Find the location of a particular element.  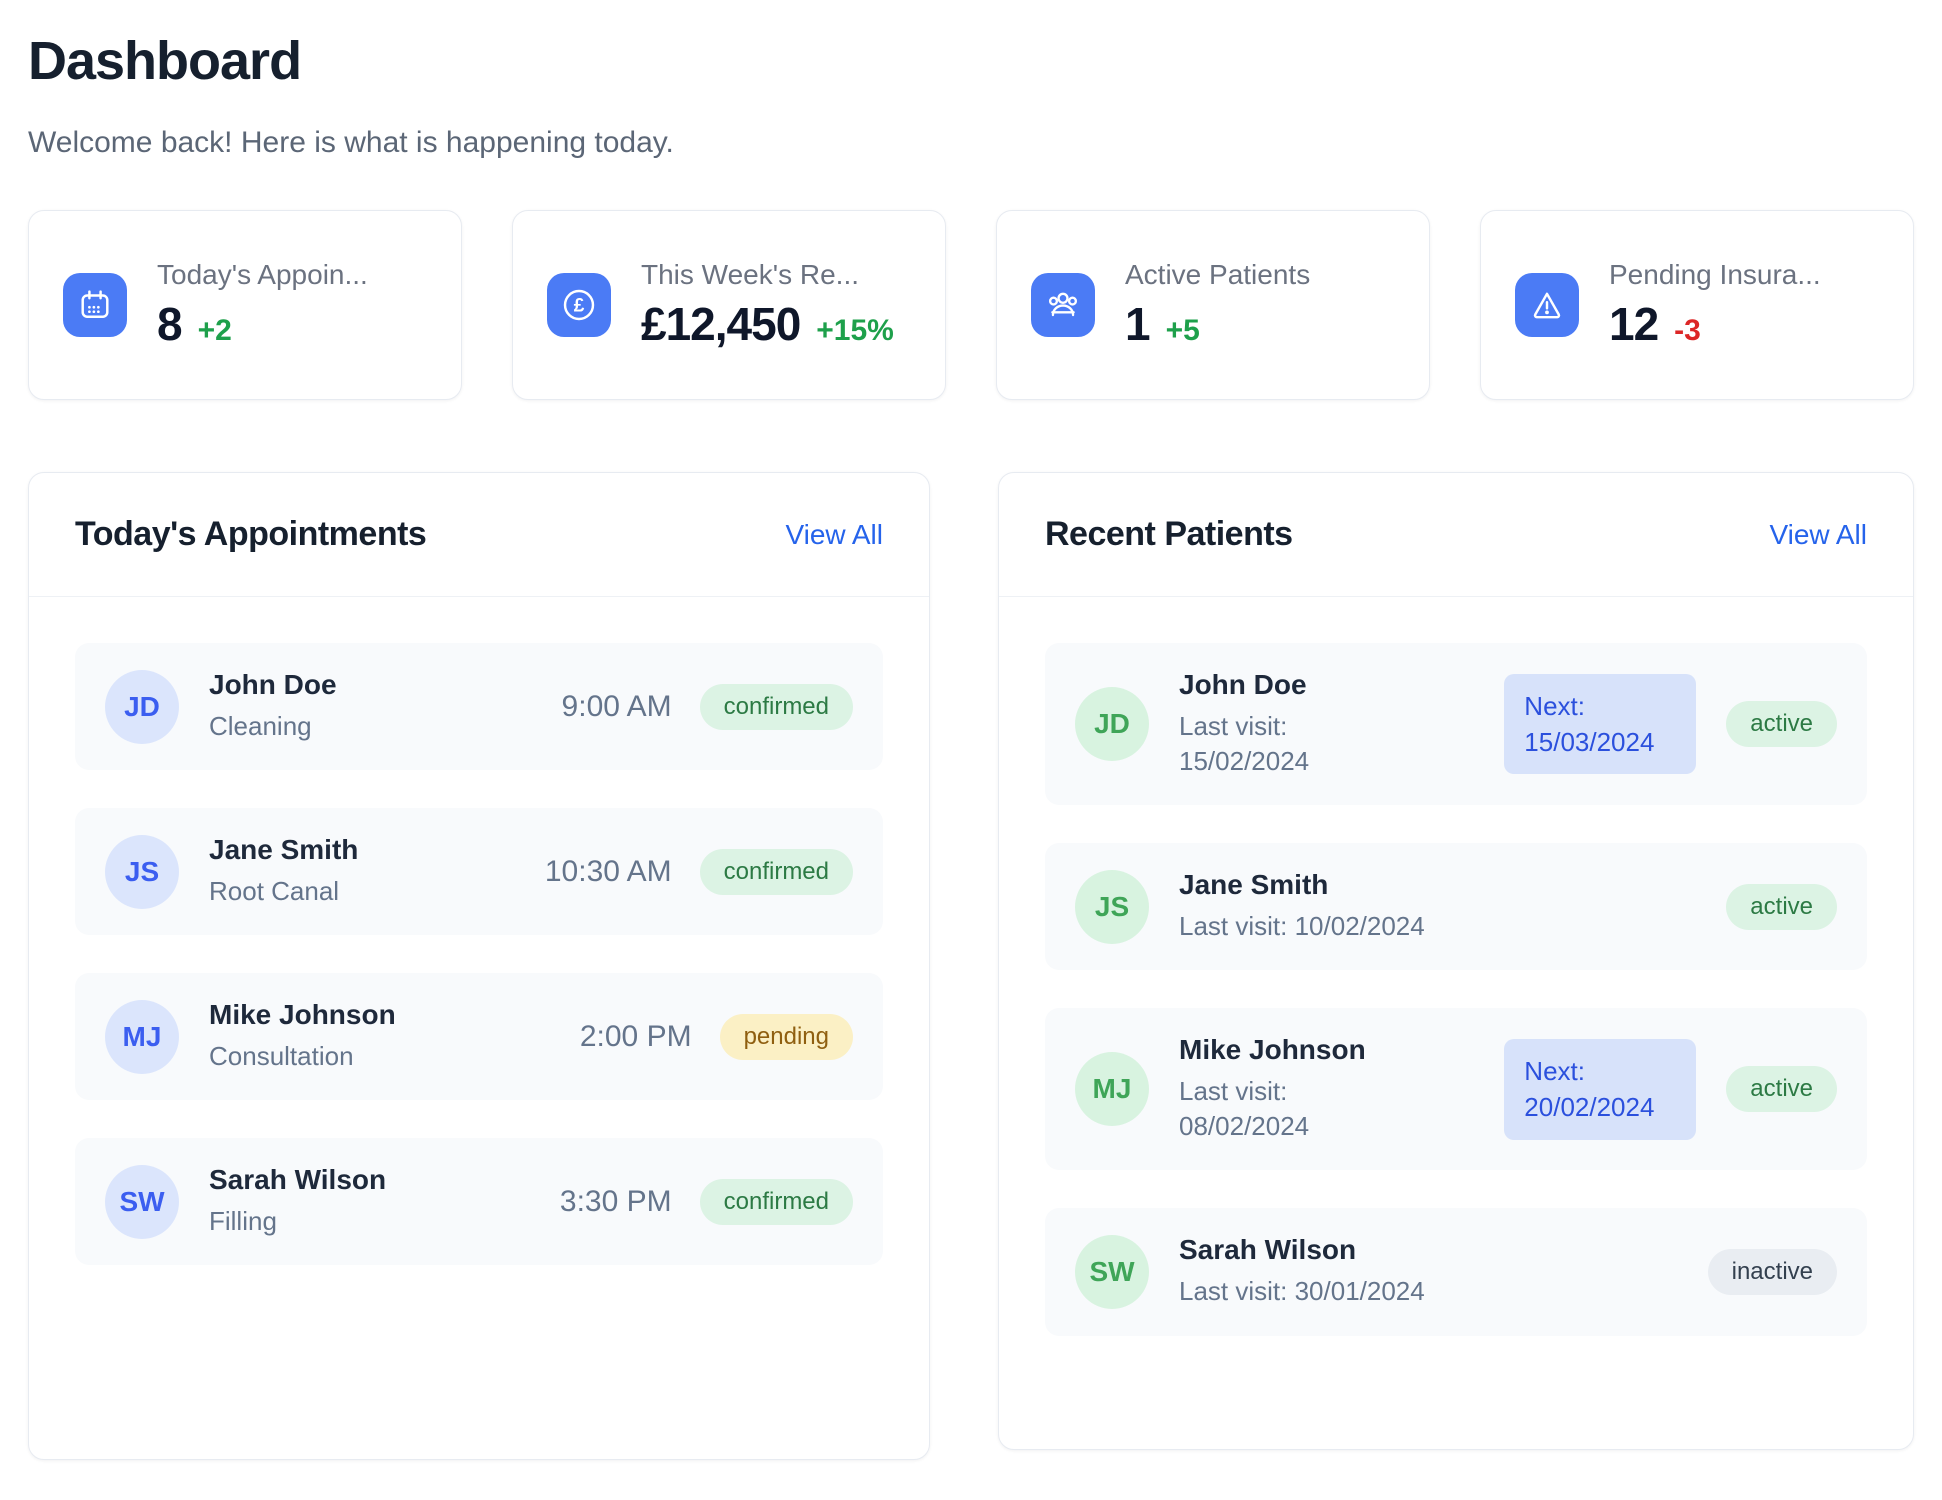

appointment-time: 9:00 AM is located at coordinates (616, 706).